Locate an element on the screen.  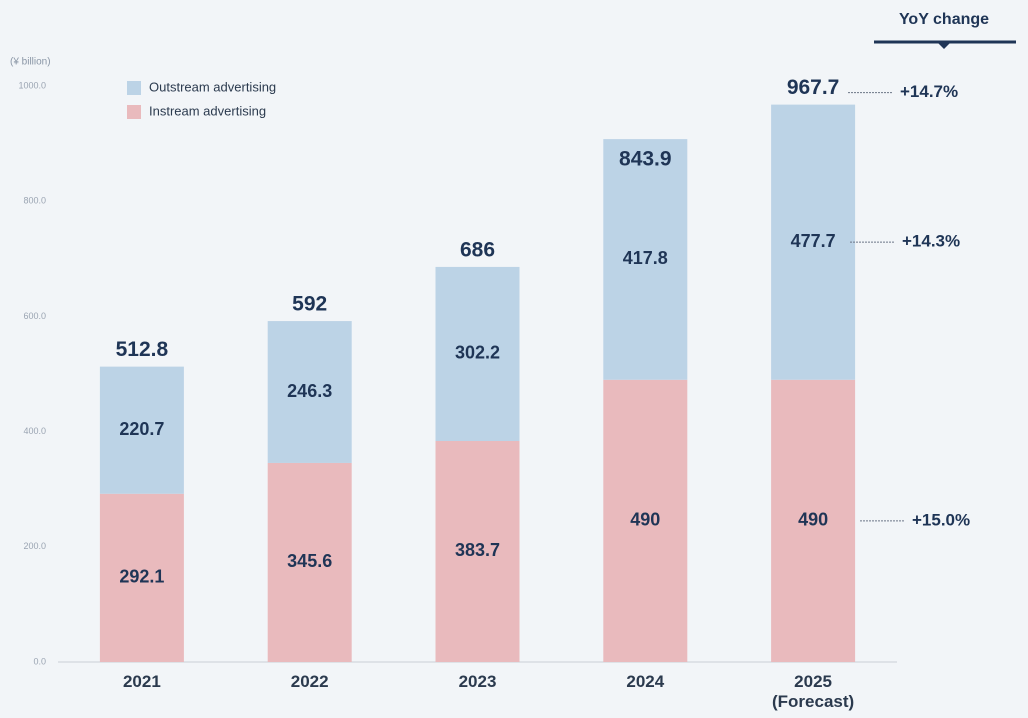
segment-label: 477.7 is located at coordinates (813, 241).